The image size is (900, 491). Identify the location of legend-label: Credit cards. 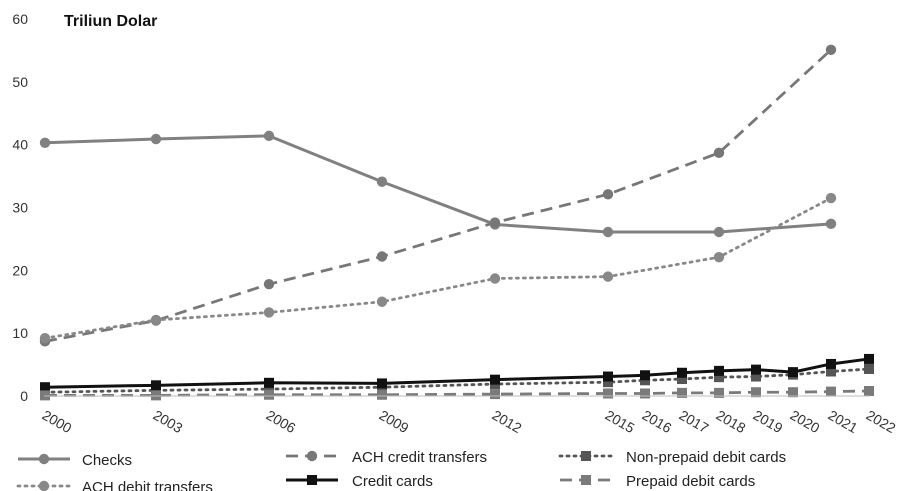
(392, 481).